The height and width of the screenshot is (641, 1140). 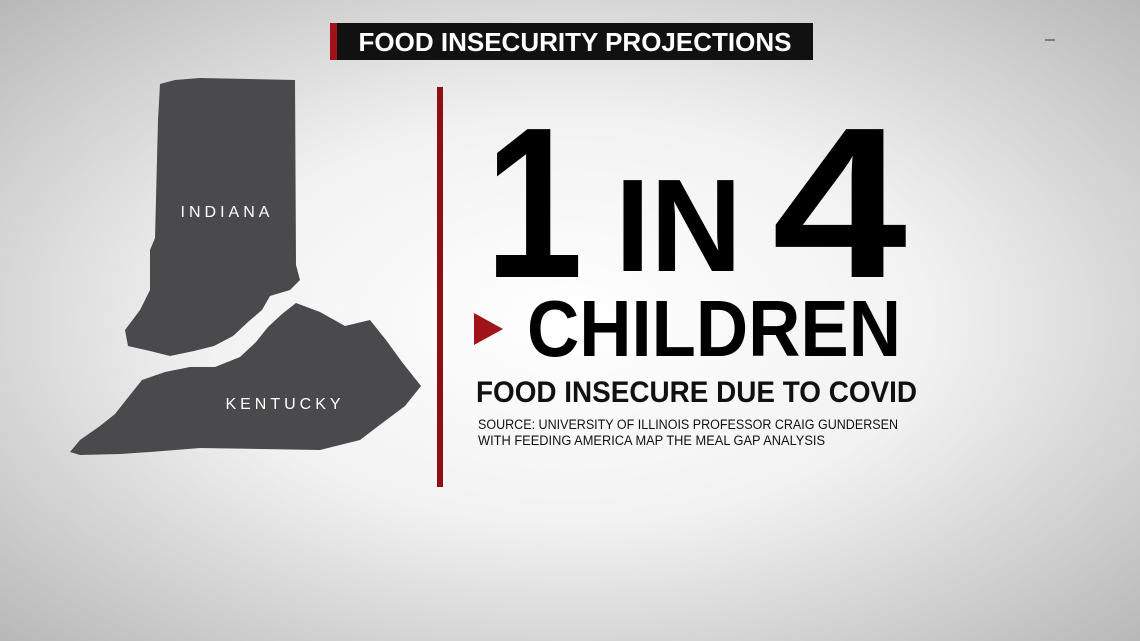 What do you see at coordinates (284, 404) in the screenshot?
I see `state-label: KENTUCKY` at bounding box center [284, 404].